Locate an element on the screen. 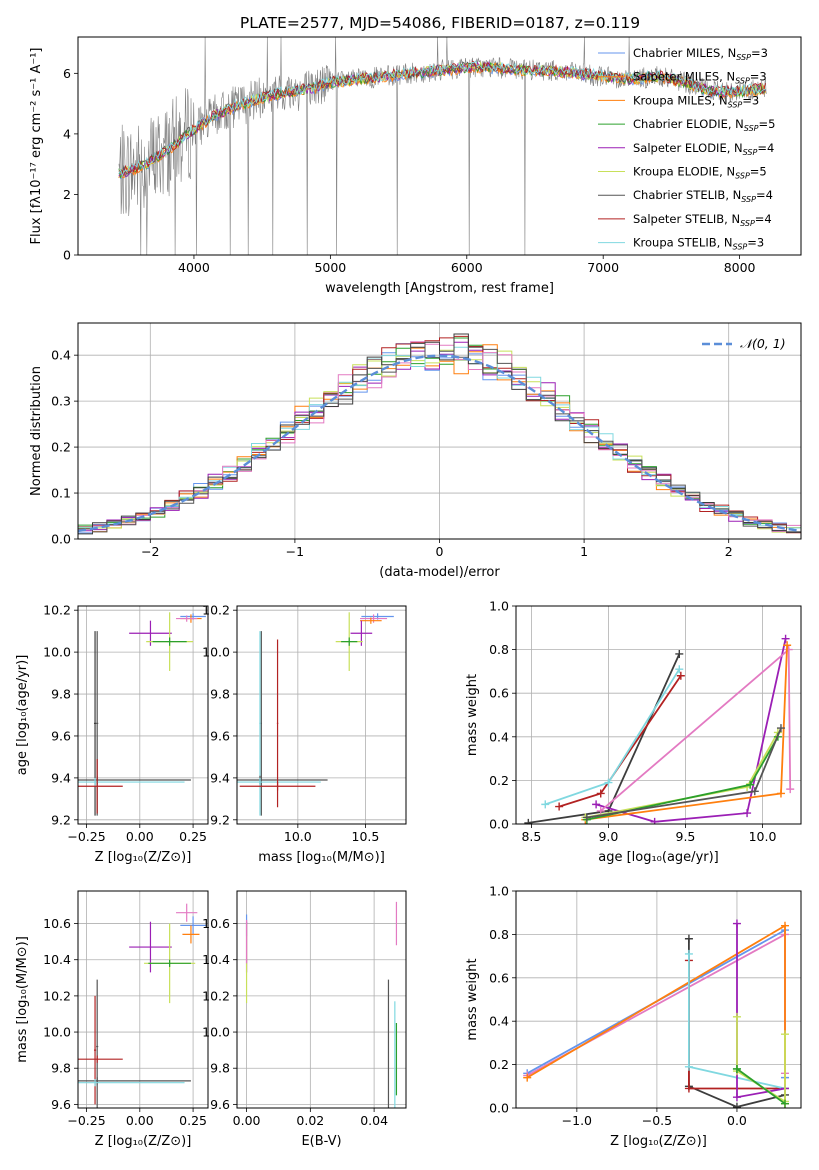 Image resolution: width=819 pixels, height=1170 pixels. gaussian-curve is located at coordinates (439, 443).